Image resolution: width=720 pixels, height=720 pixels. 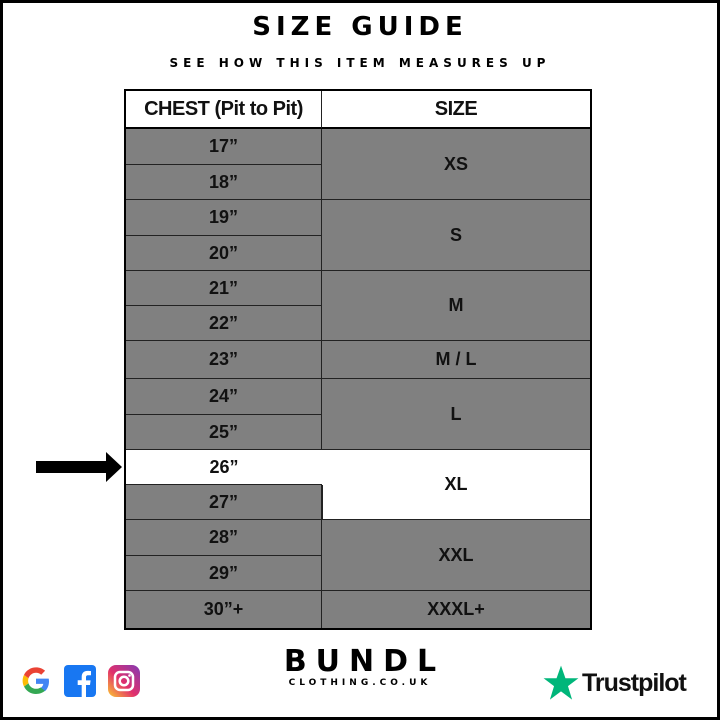 I want to click on size-cell: XS, so click(x=456, y=164).